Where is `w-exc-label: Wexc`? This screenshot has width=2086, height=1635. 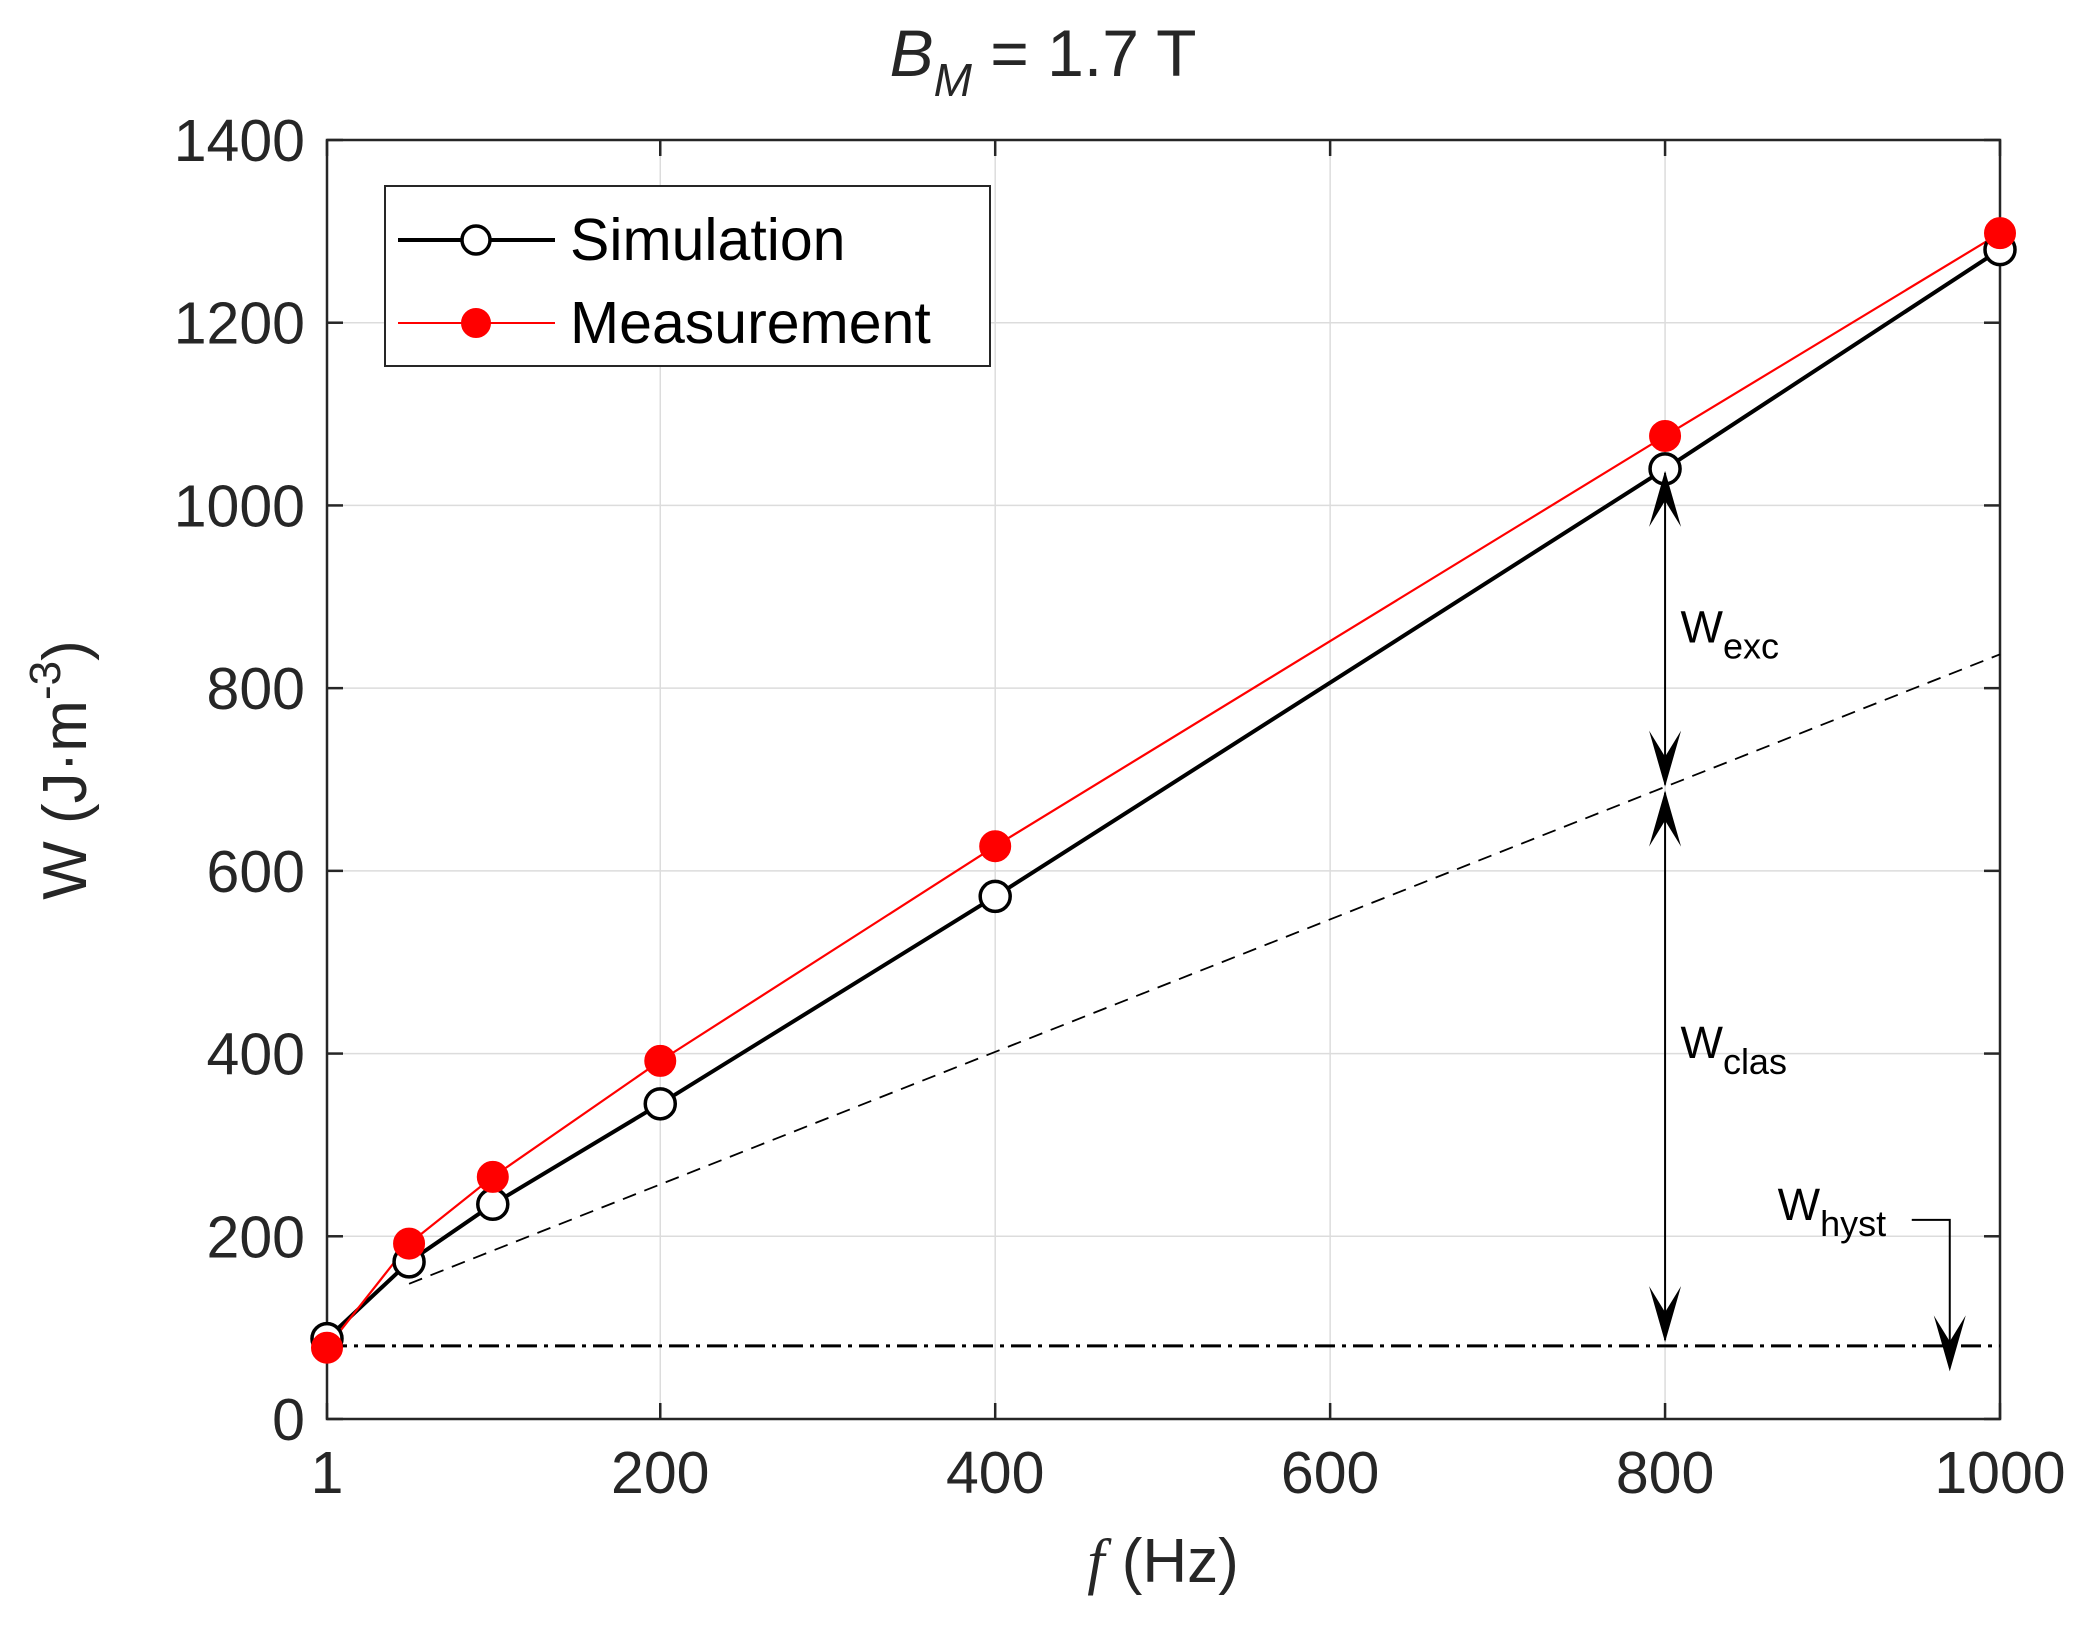 w-exc-label: Wexc is located at coordinates (1729, 633).